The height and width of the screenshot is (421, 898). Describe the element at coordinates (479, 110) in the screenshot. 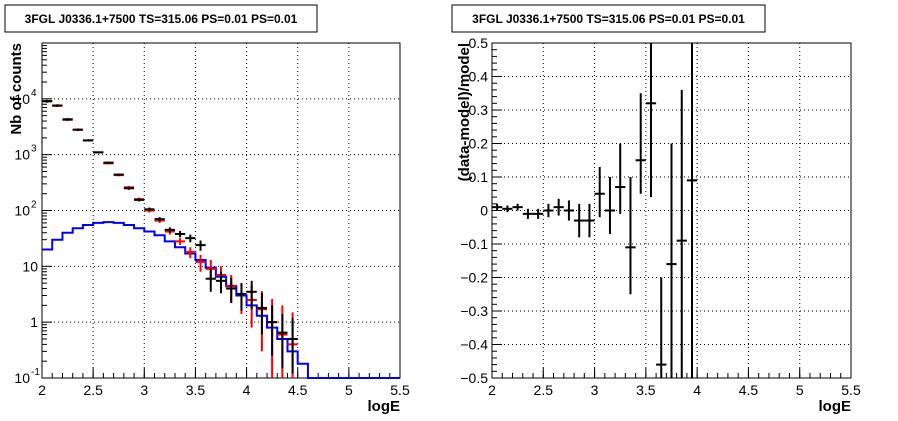

I see `y-tick-label: 0.3` at that location.